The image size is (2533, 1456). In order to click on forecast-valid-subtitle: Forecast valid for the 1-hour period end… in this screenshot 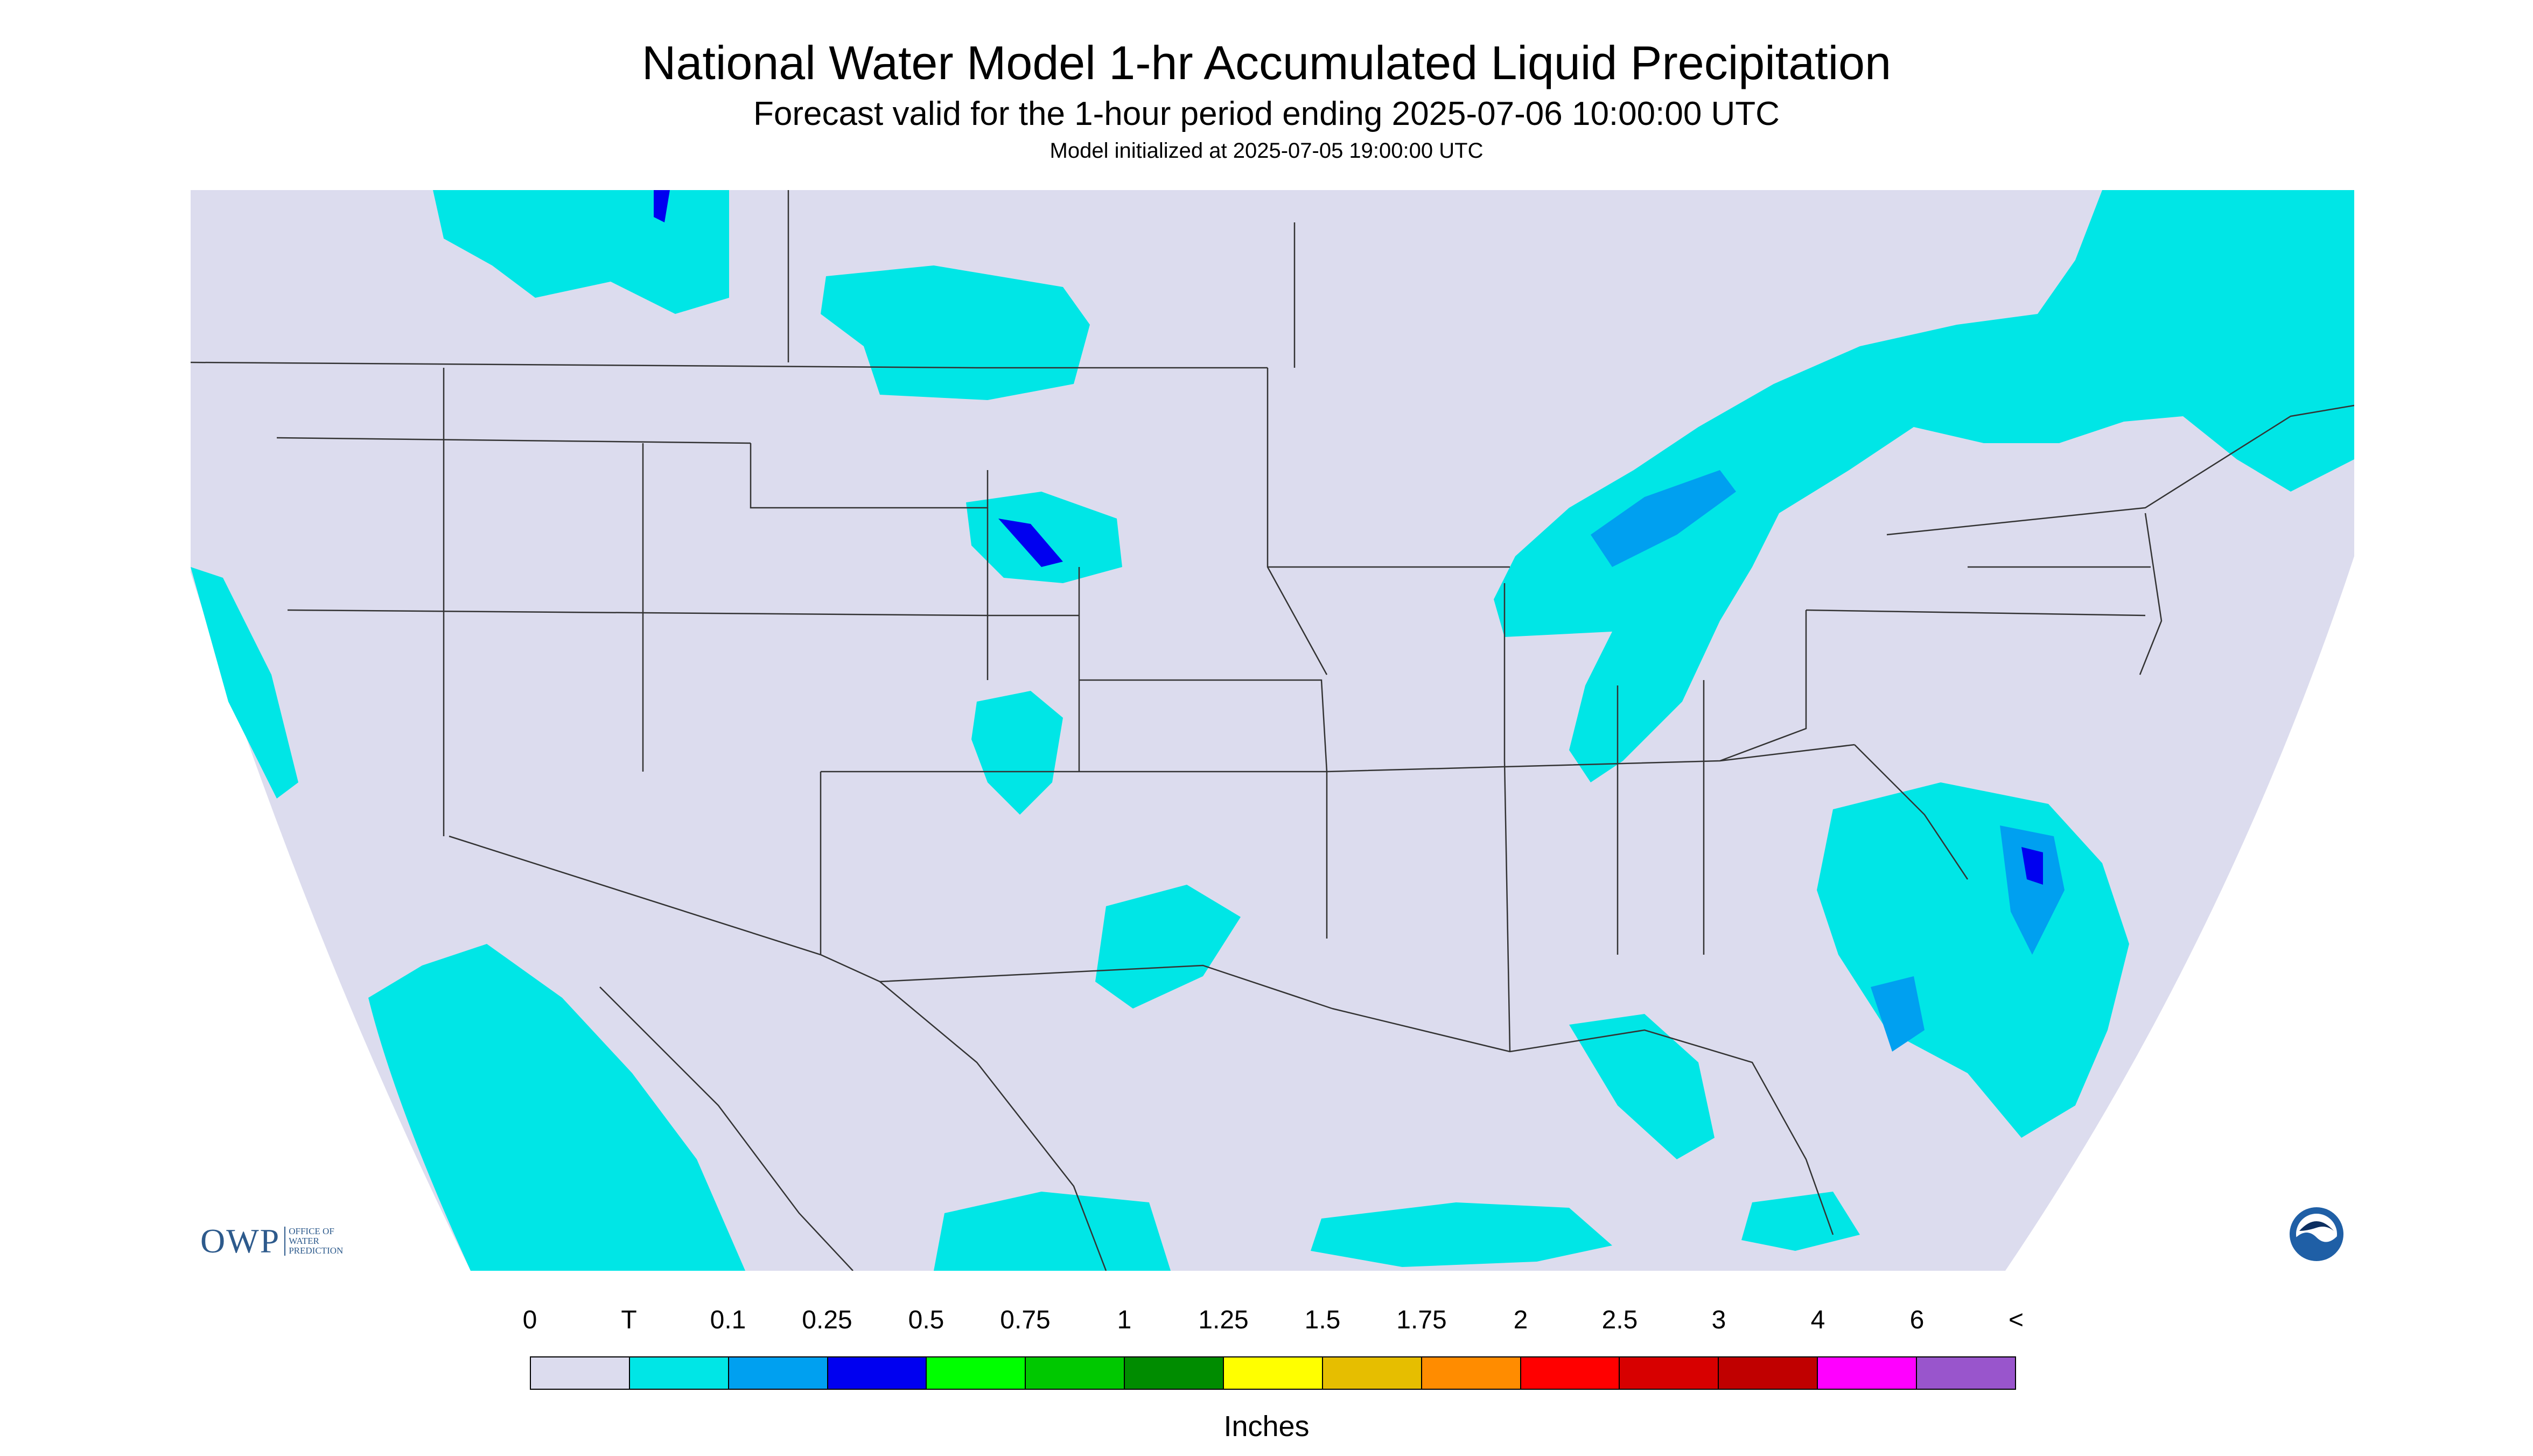, I will do `click(1266, 113)`.